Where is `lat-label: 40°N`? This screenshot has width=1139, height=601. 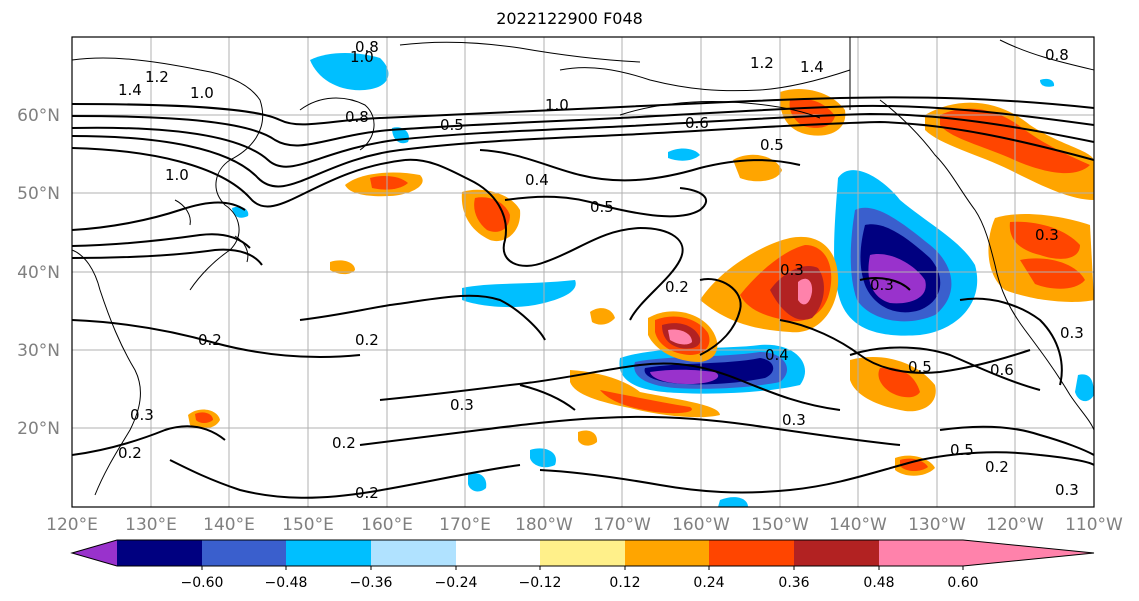
lat-label: 40°N is located at coordinates (38, 273).